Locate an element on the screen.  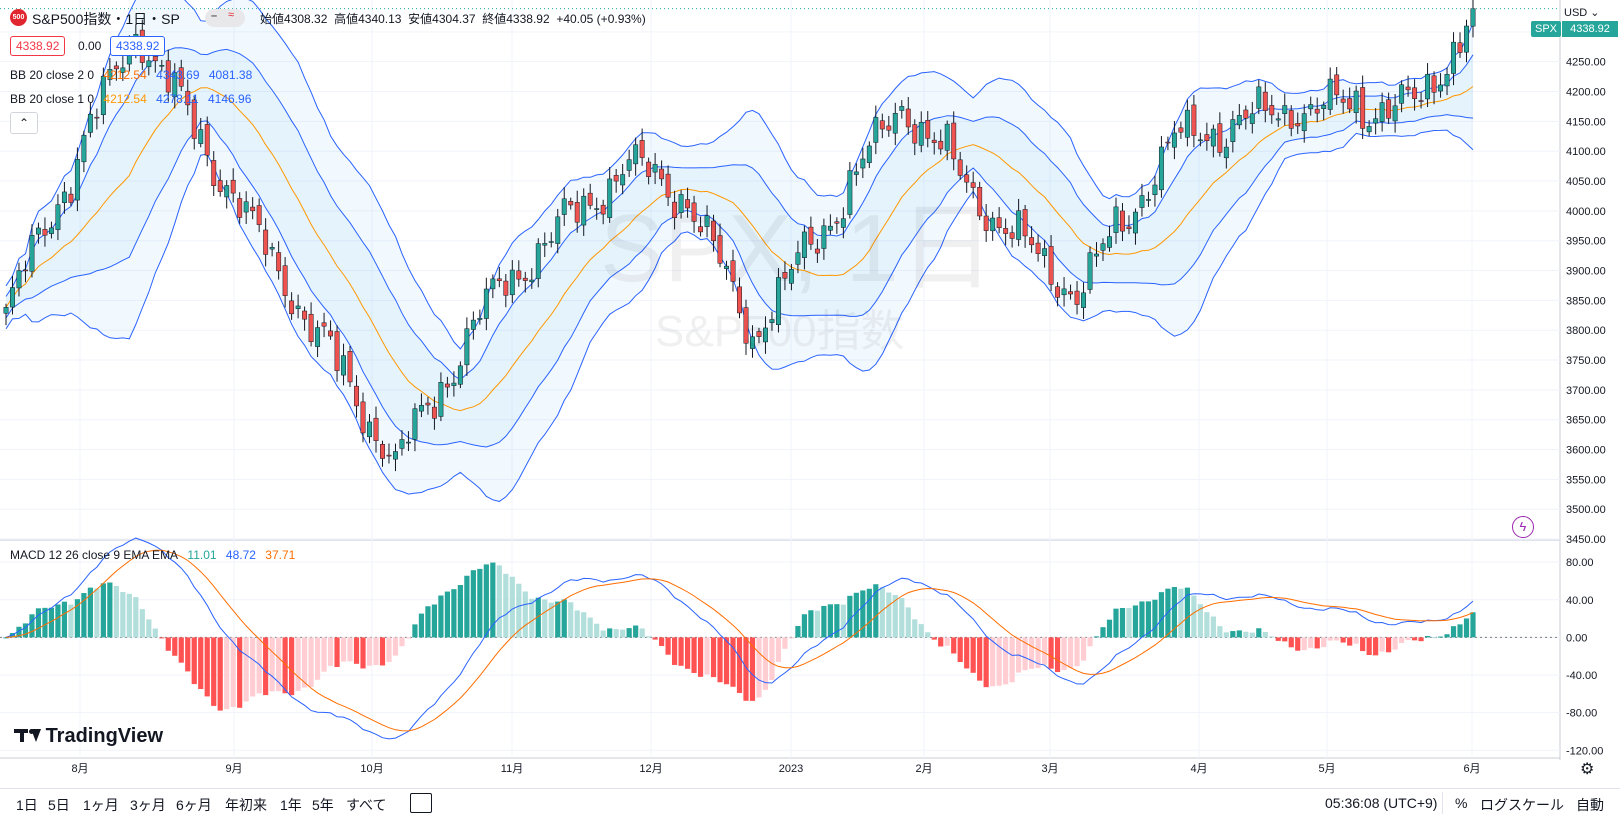
last-price-tag: 4338.92 is located at coordinates (1590, 29).